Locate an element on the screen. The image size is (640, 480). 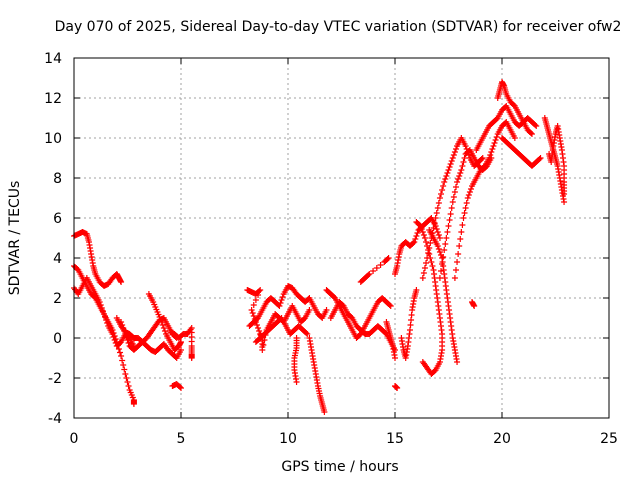
y-tick-label: 14 is located at coordinates (53, 59).